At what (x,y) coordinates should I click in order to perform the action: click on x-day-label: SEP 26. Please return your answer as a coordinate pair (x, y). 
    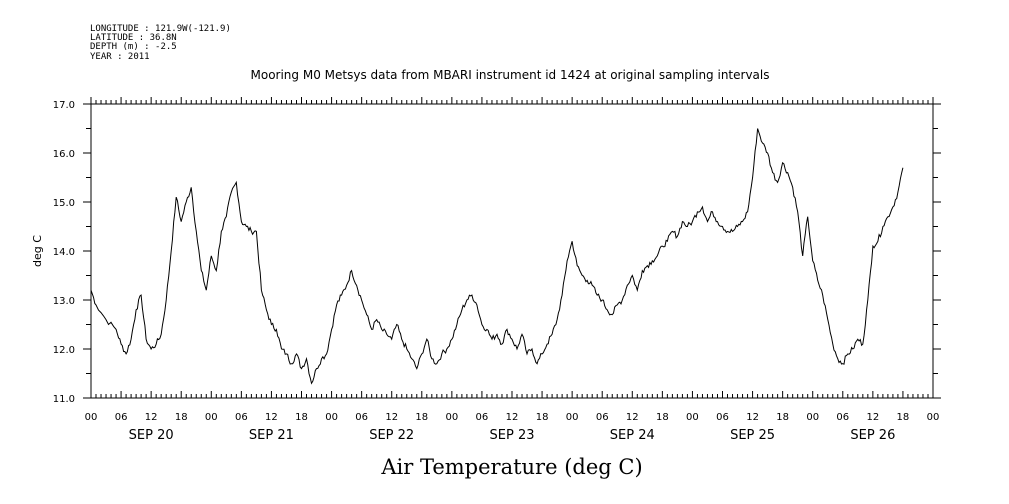
    Looking at the image, I should click on (872, 435).